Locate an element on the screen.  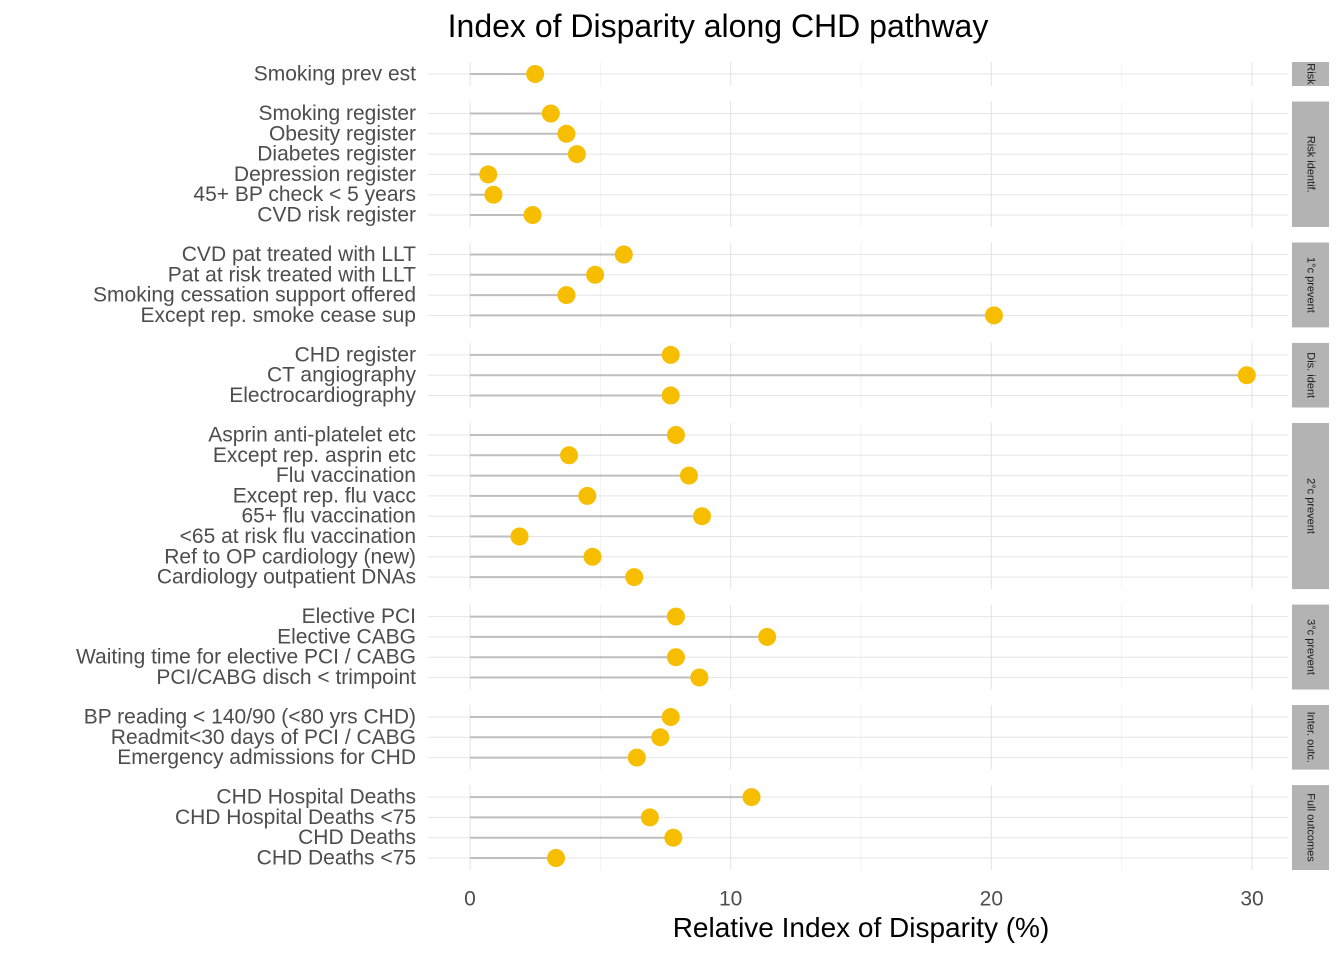
y-tick-label: Readmit<30 days of PCI / CABG is located at coordinates (263, 737).